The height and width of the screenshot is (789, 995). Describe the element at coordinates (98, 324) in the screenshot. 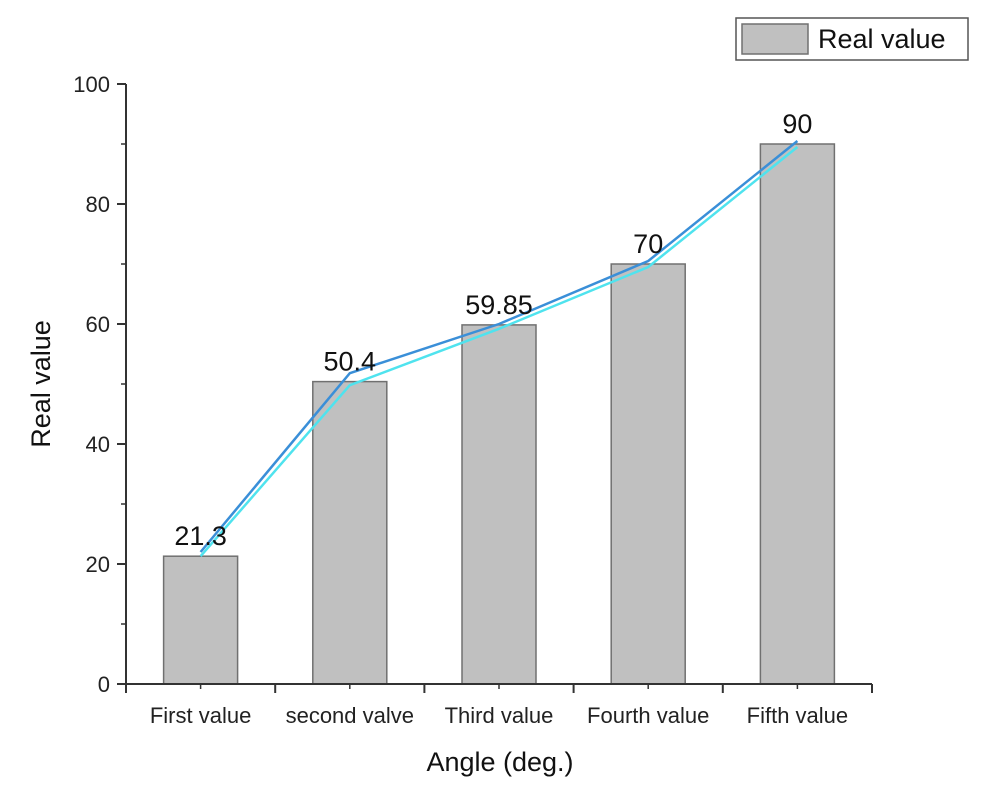

I see `y-tick-label: 60` at that location.